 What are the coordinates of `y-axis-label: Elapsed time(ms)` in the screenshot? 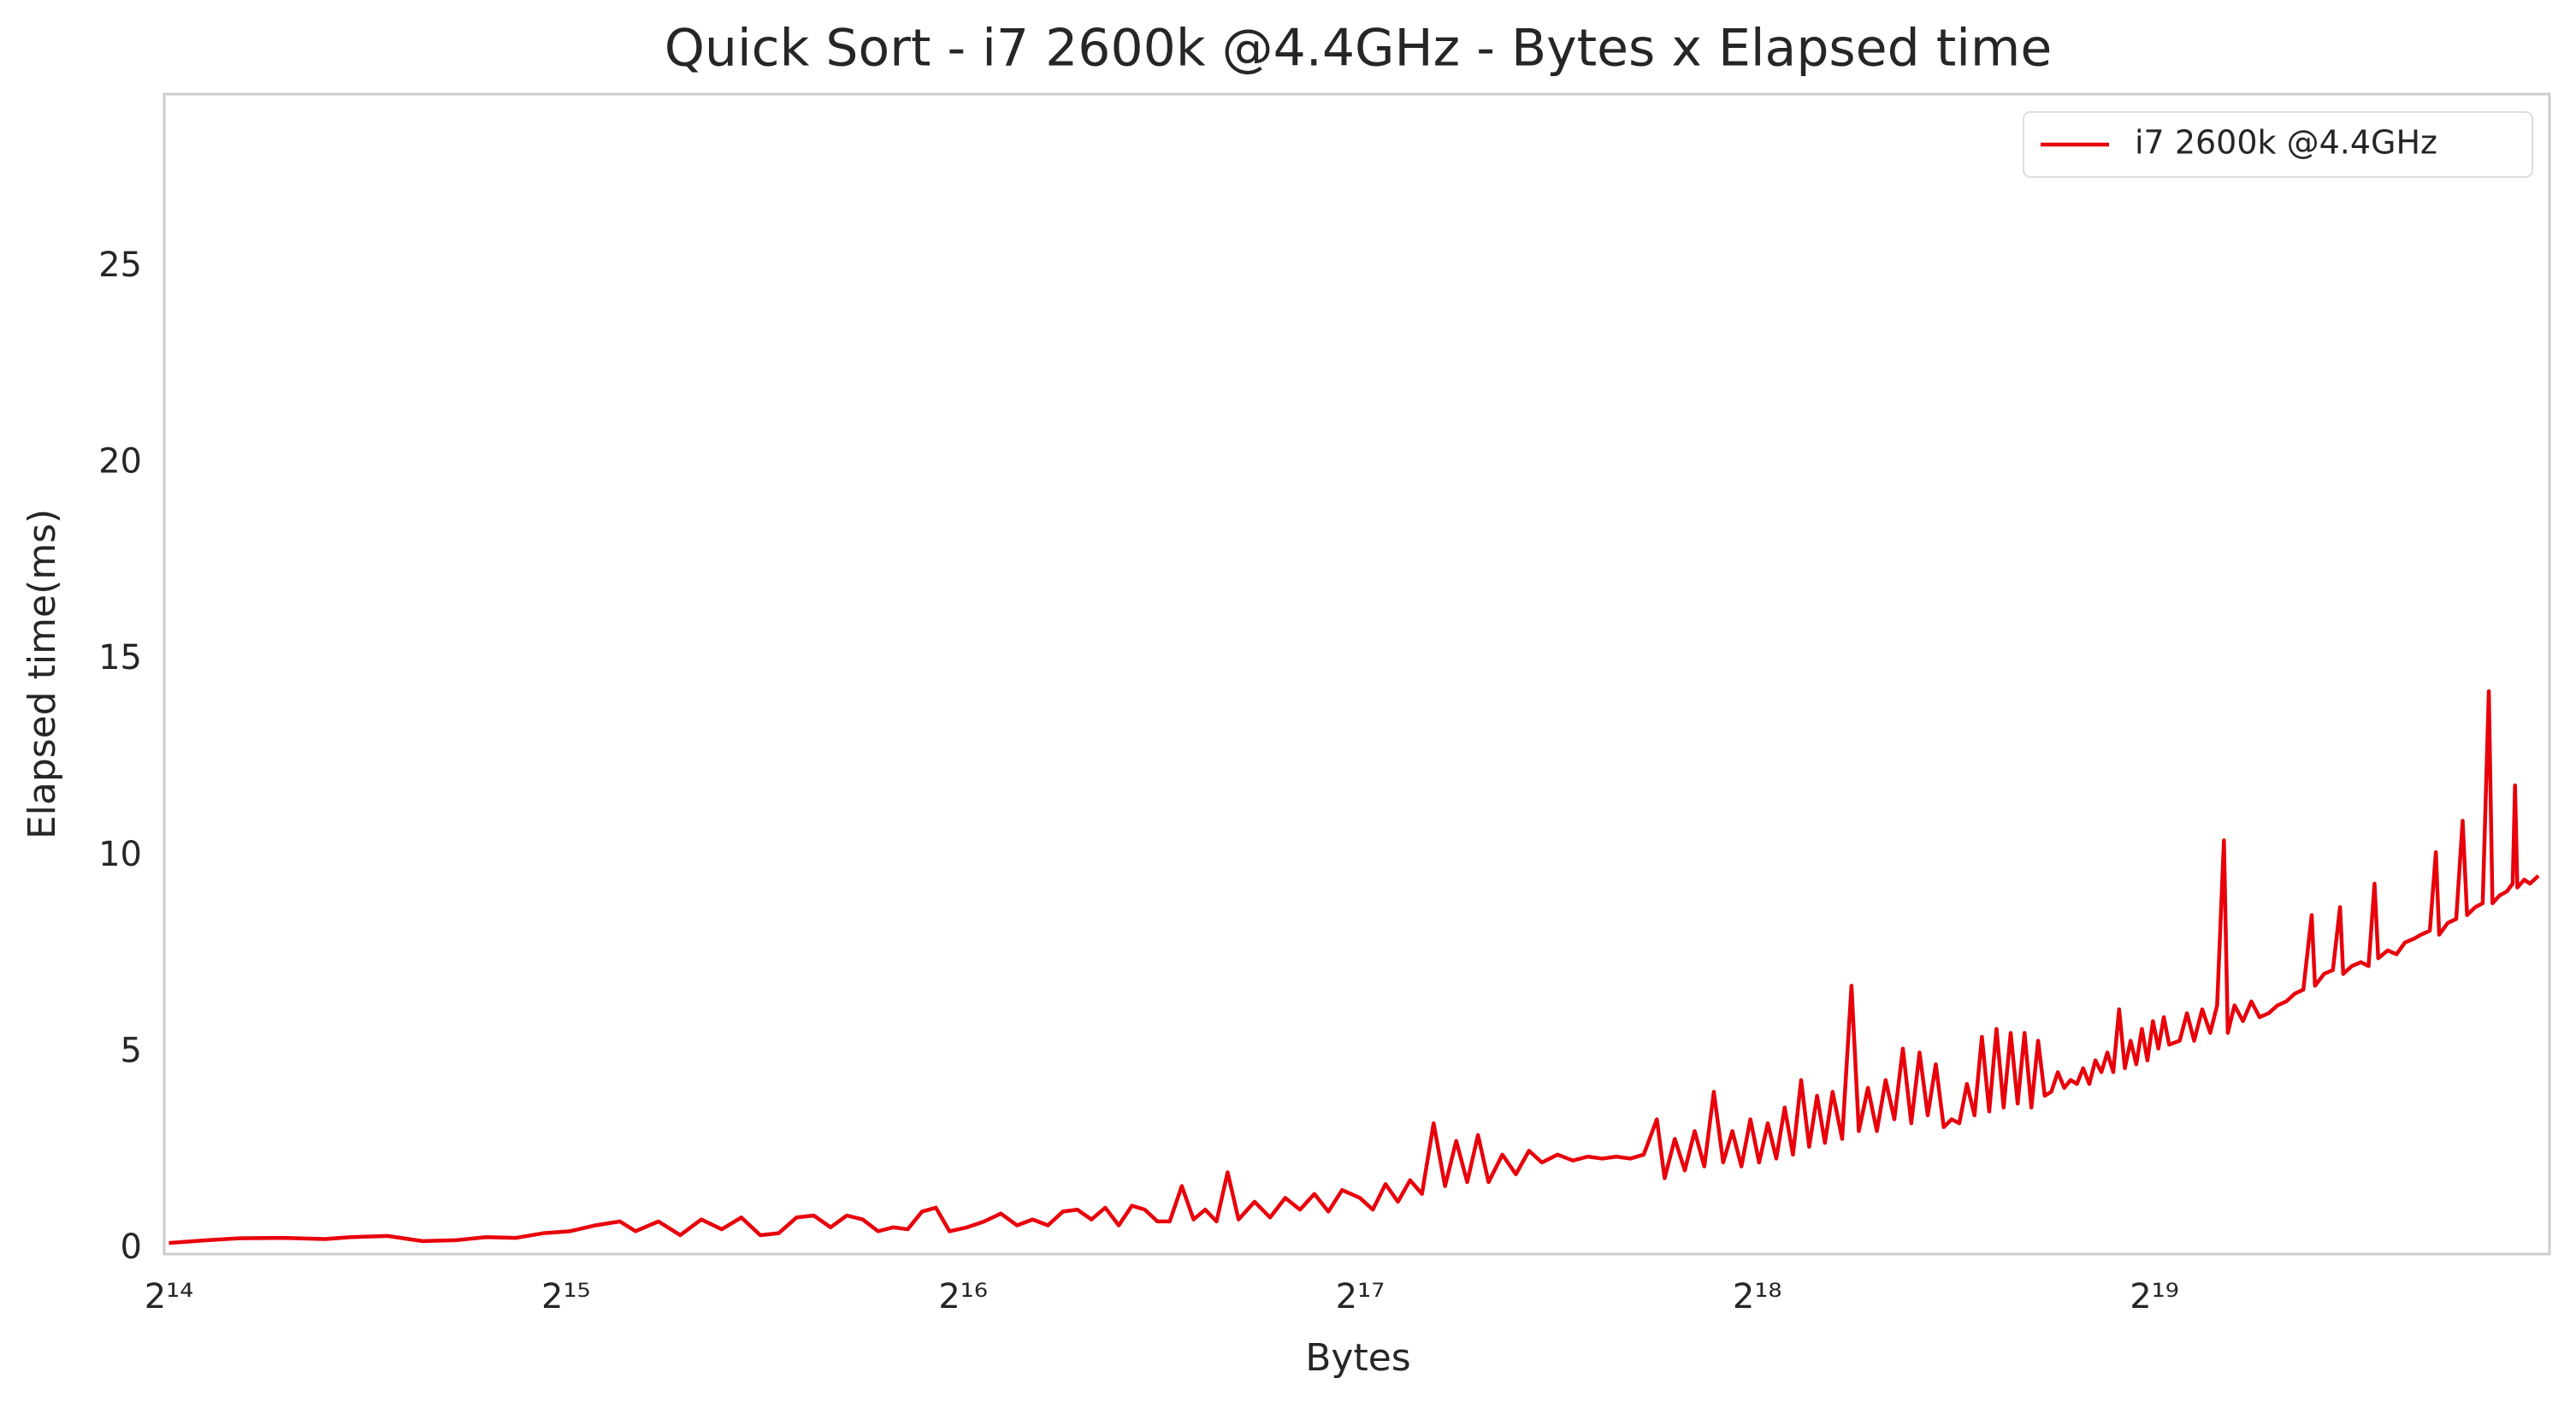 It's located at (42, 674).